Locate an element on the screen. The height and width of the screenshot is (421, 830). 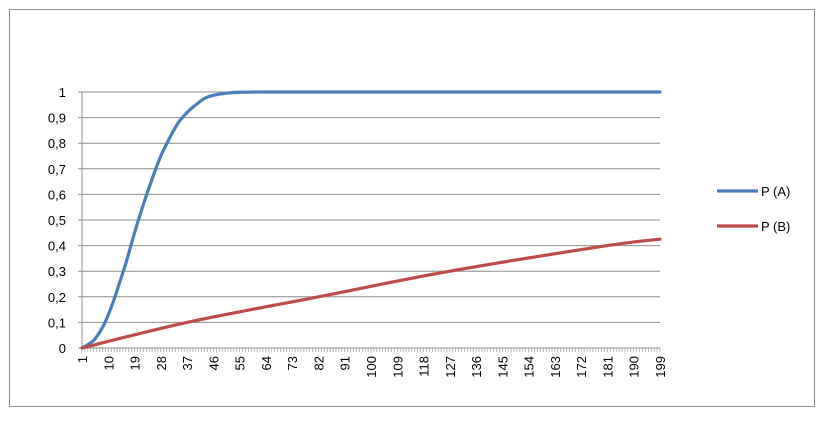
x-tick-label: 82 is located at coordinates (318, 363).